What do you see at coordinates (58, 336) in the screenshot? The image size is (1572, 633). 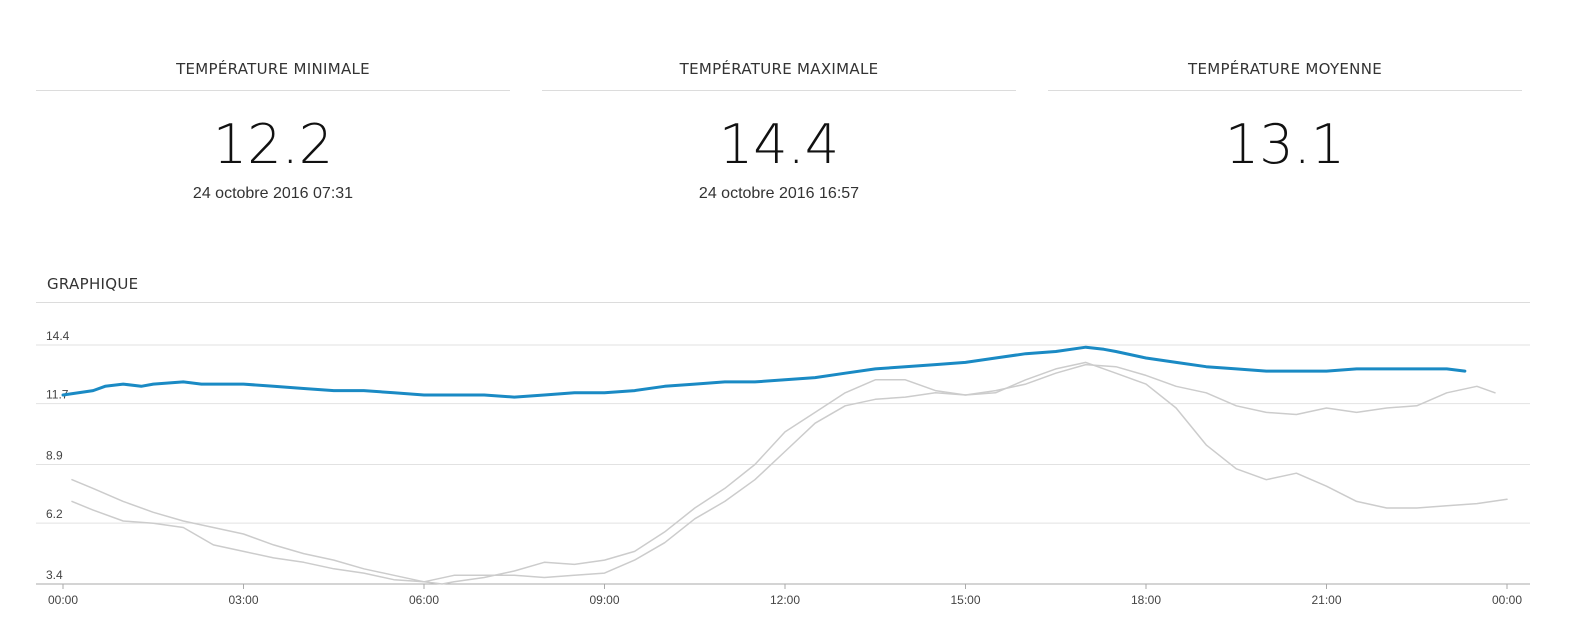 I see `y-tick-label: 14.4` at bounding box center [58, 336].